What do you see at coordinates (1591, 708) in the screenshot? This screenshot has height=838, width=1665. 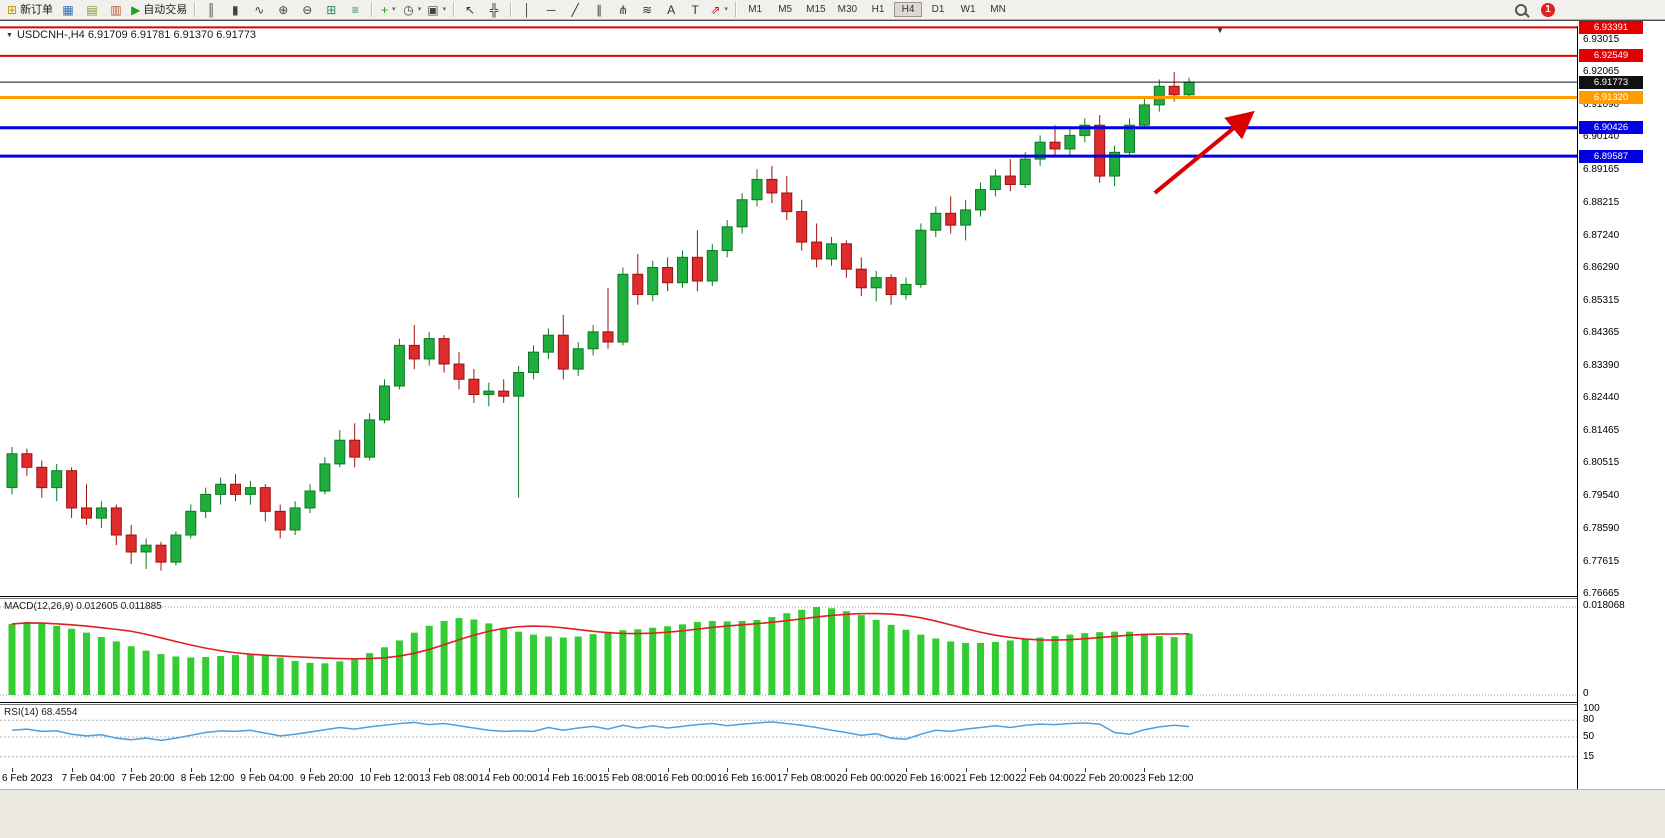 I see `rsi-scale-label: 100` at bounding box center [1591, 708].